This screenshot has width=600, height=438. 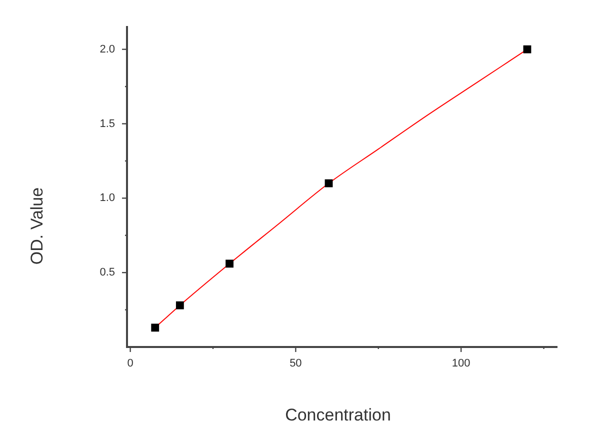 I want to click on x-tick-label: 50, so click(x=296, y=364).